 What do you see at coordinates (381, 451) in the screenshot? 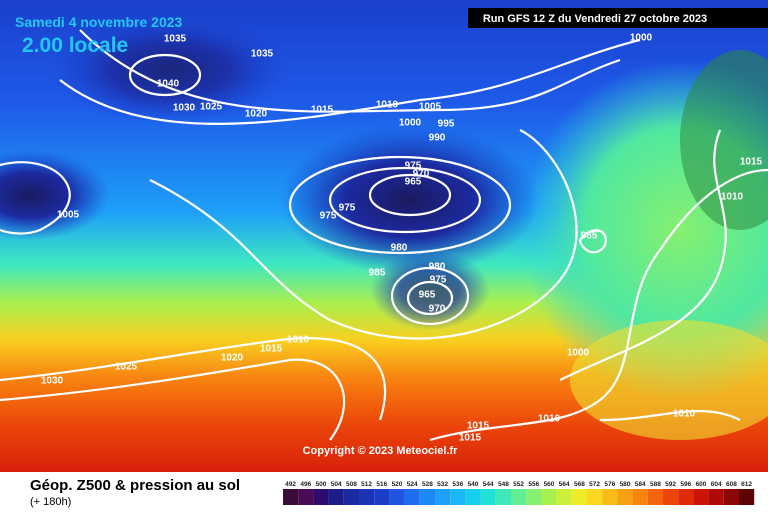
I see `copyright: Copyright © 2023 Meteociel.fr` at bounding box center [381, 451].